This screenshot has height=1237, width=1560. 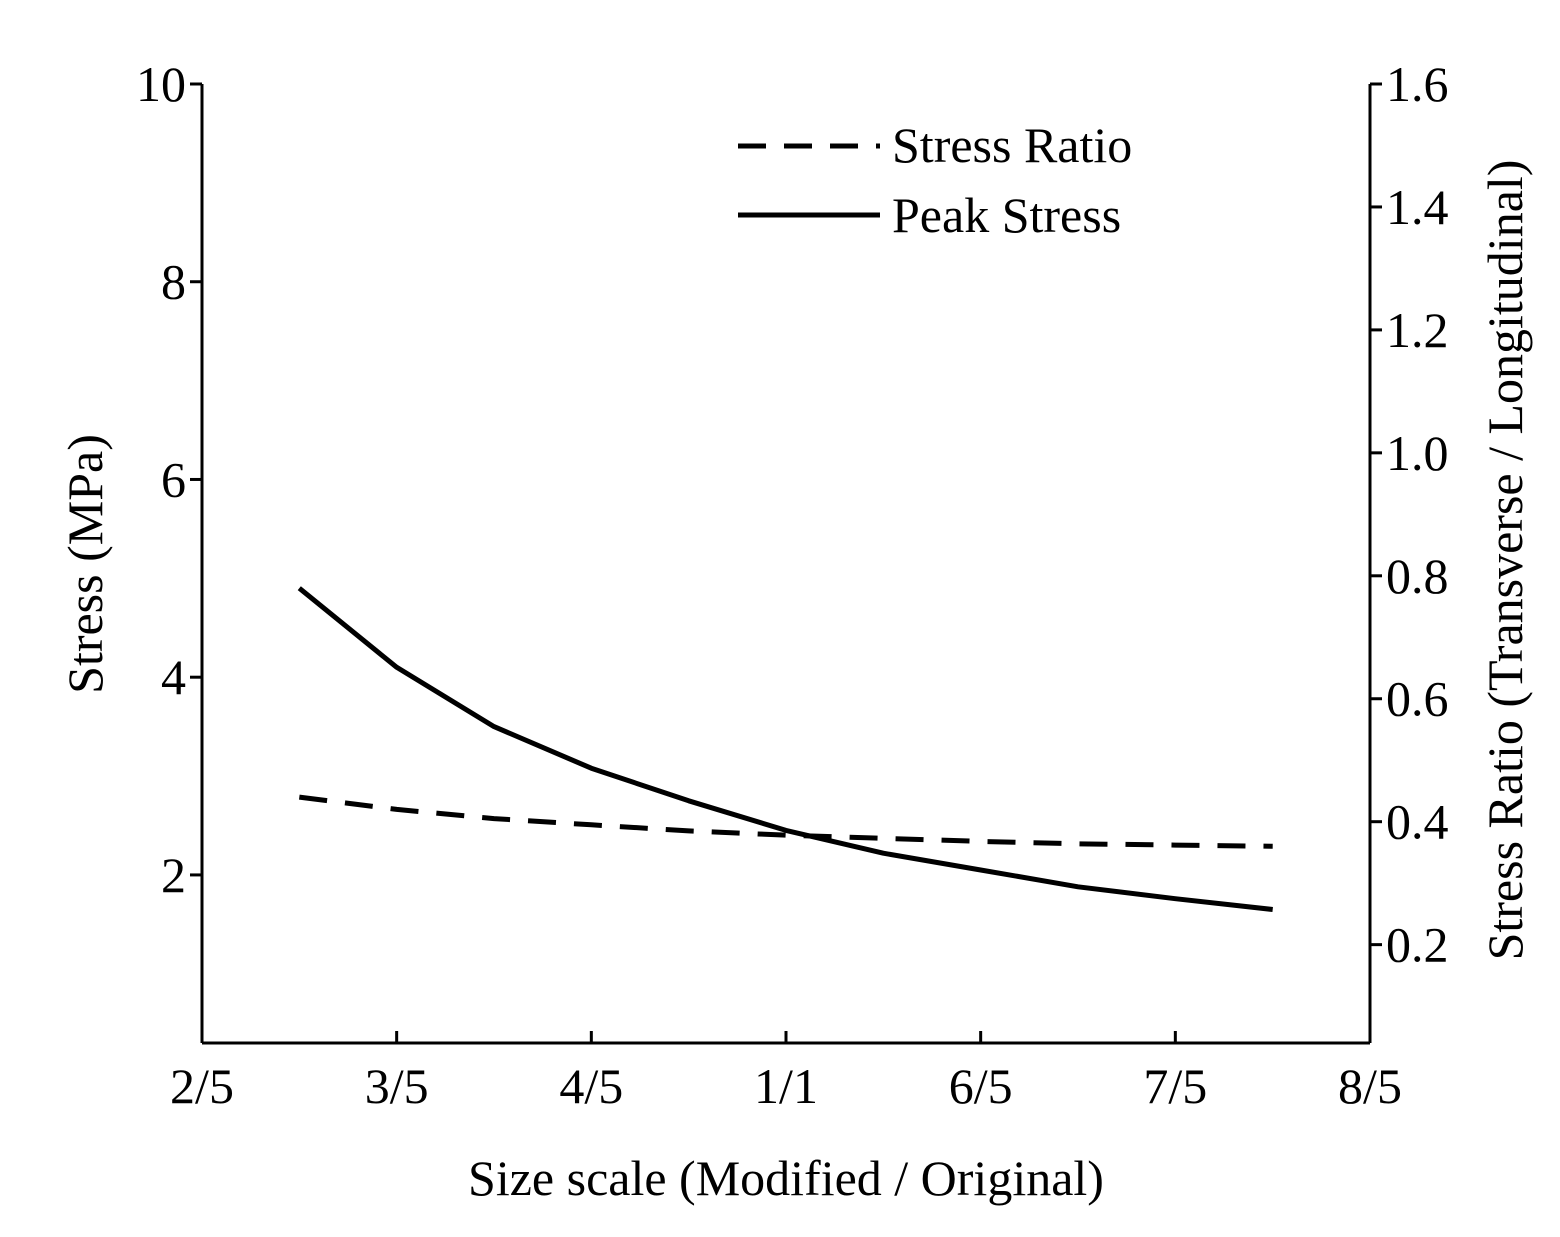 What do you see at coordinates (1006, 215) in the screenshot?
I see `legend-label-peak-stress: Peak Stress` at bounding box center [1006, 215].